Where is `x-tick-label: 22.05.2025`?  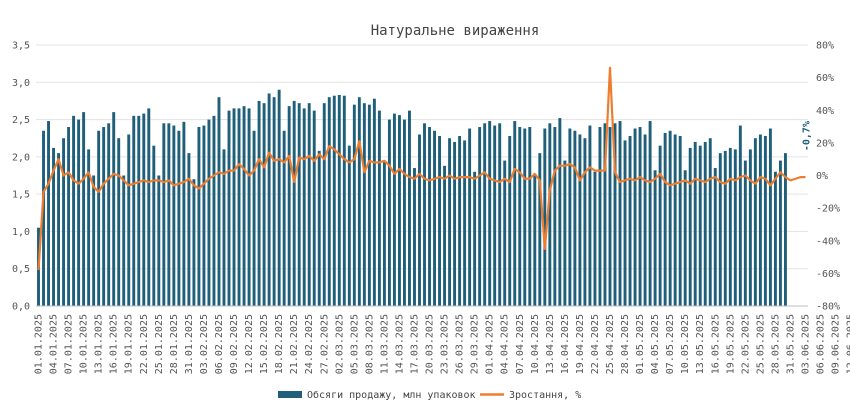
x-tick-label: 22.05.2025 is located at coordinates (745, 344).